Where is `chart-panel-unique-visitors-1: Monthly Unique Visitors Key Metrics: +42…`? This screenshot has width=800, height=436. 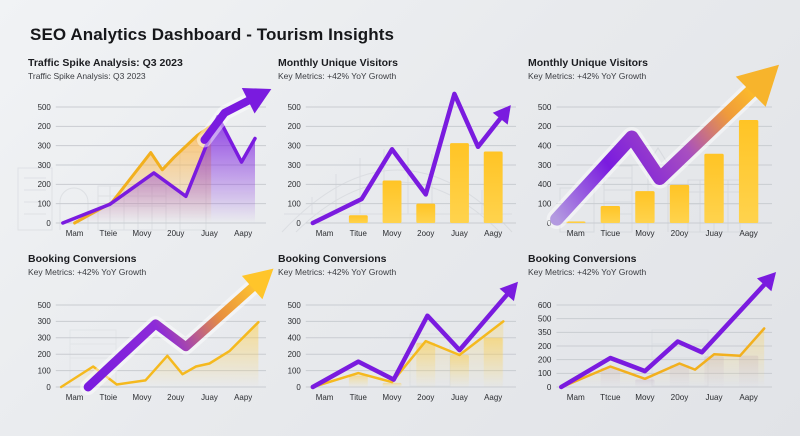
chart-panel-unique-visitors-1: Monthly Unique Visitors Key Metrics: +42… is located at coordinates (397, 149).